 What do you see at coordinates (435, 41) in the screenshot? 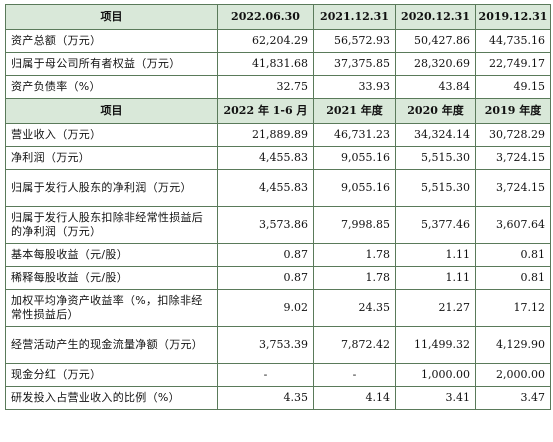
I see `value-cell: 50,427.86` at bounding box center [435, 41].